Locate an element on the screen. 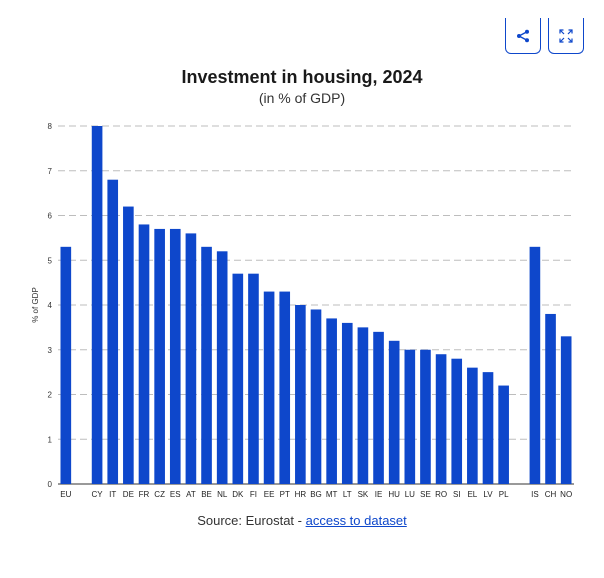 Image resolution: width=604 pixels, height=578 pixels. bar-fr is located at coordinates (144, 354).